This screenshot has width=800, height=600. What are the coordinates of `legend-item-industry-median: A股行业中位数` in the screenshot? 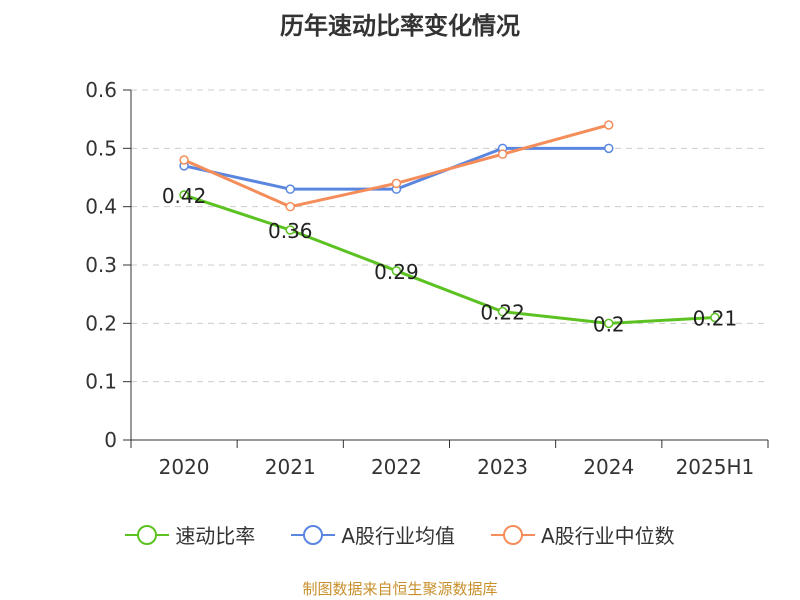 It's located at (583, 534).